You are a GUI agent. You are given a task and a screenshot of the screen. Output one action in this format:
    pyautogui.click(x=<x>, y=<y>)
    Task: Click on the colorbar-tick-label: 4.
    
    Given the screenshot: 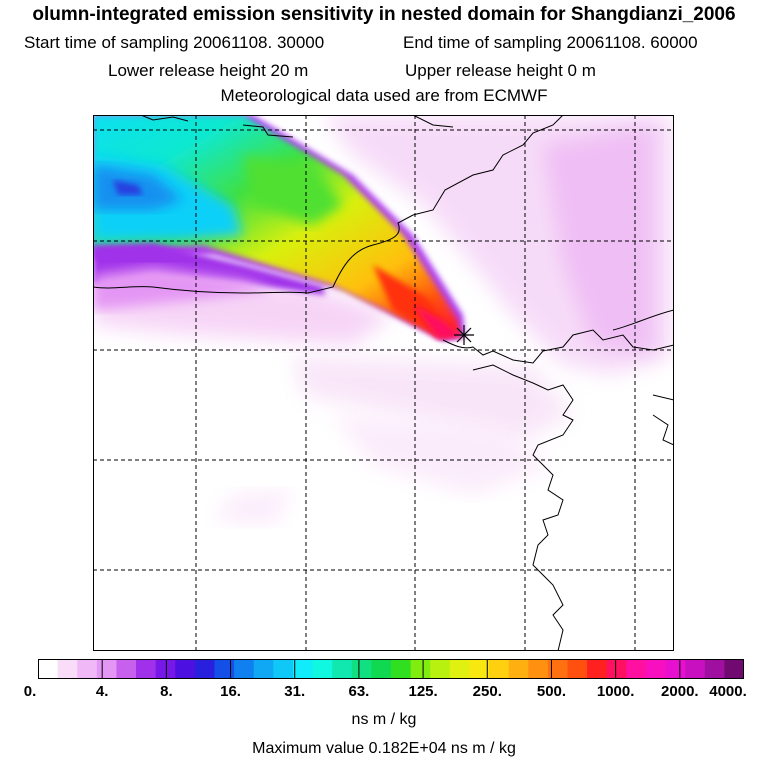 What is the action you would take?
    pyautogui.click(x=102, y=691)
    